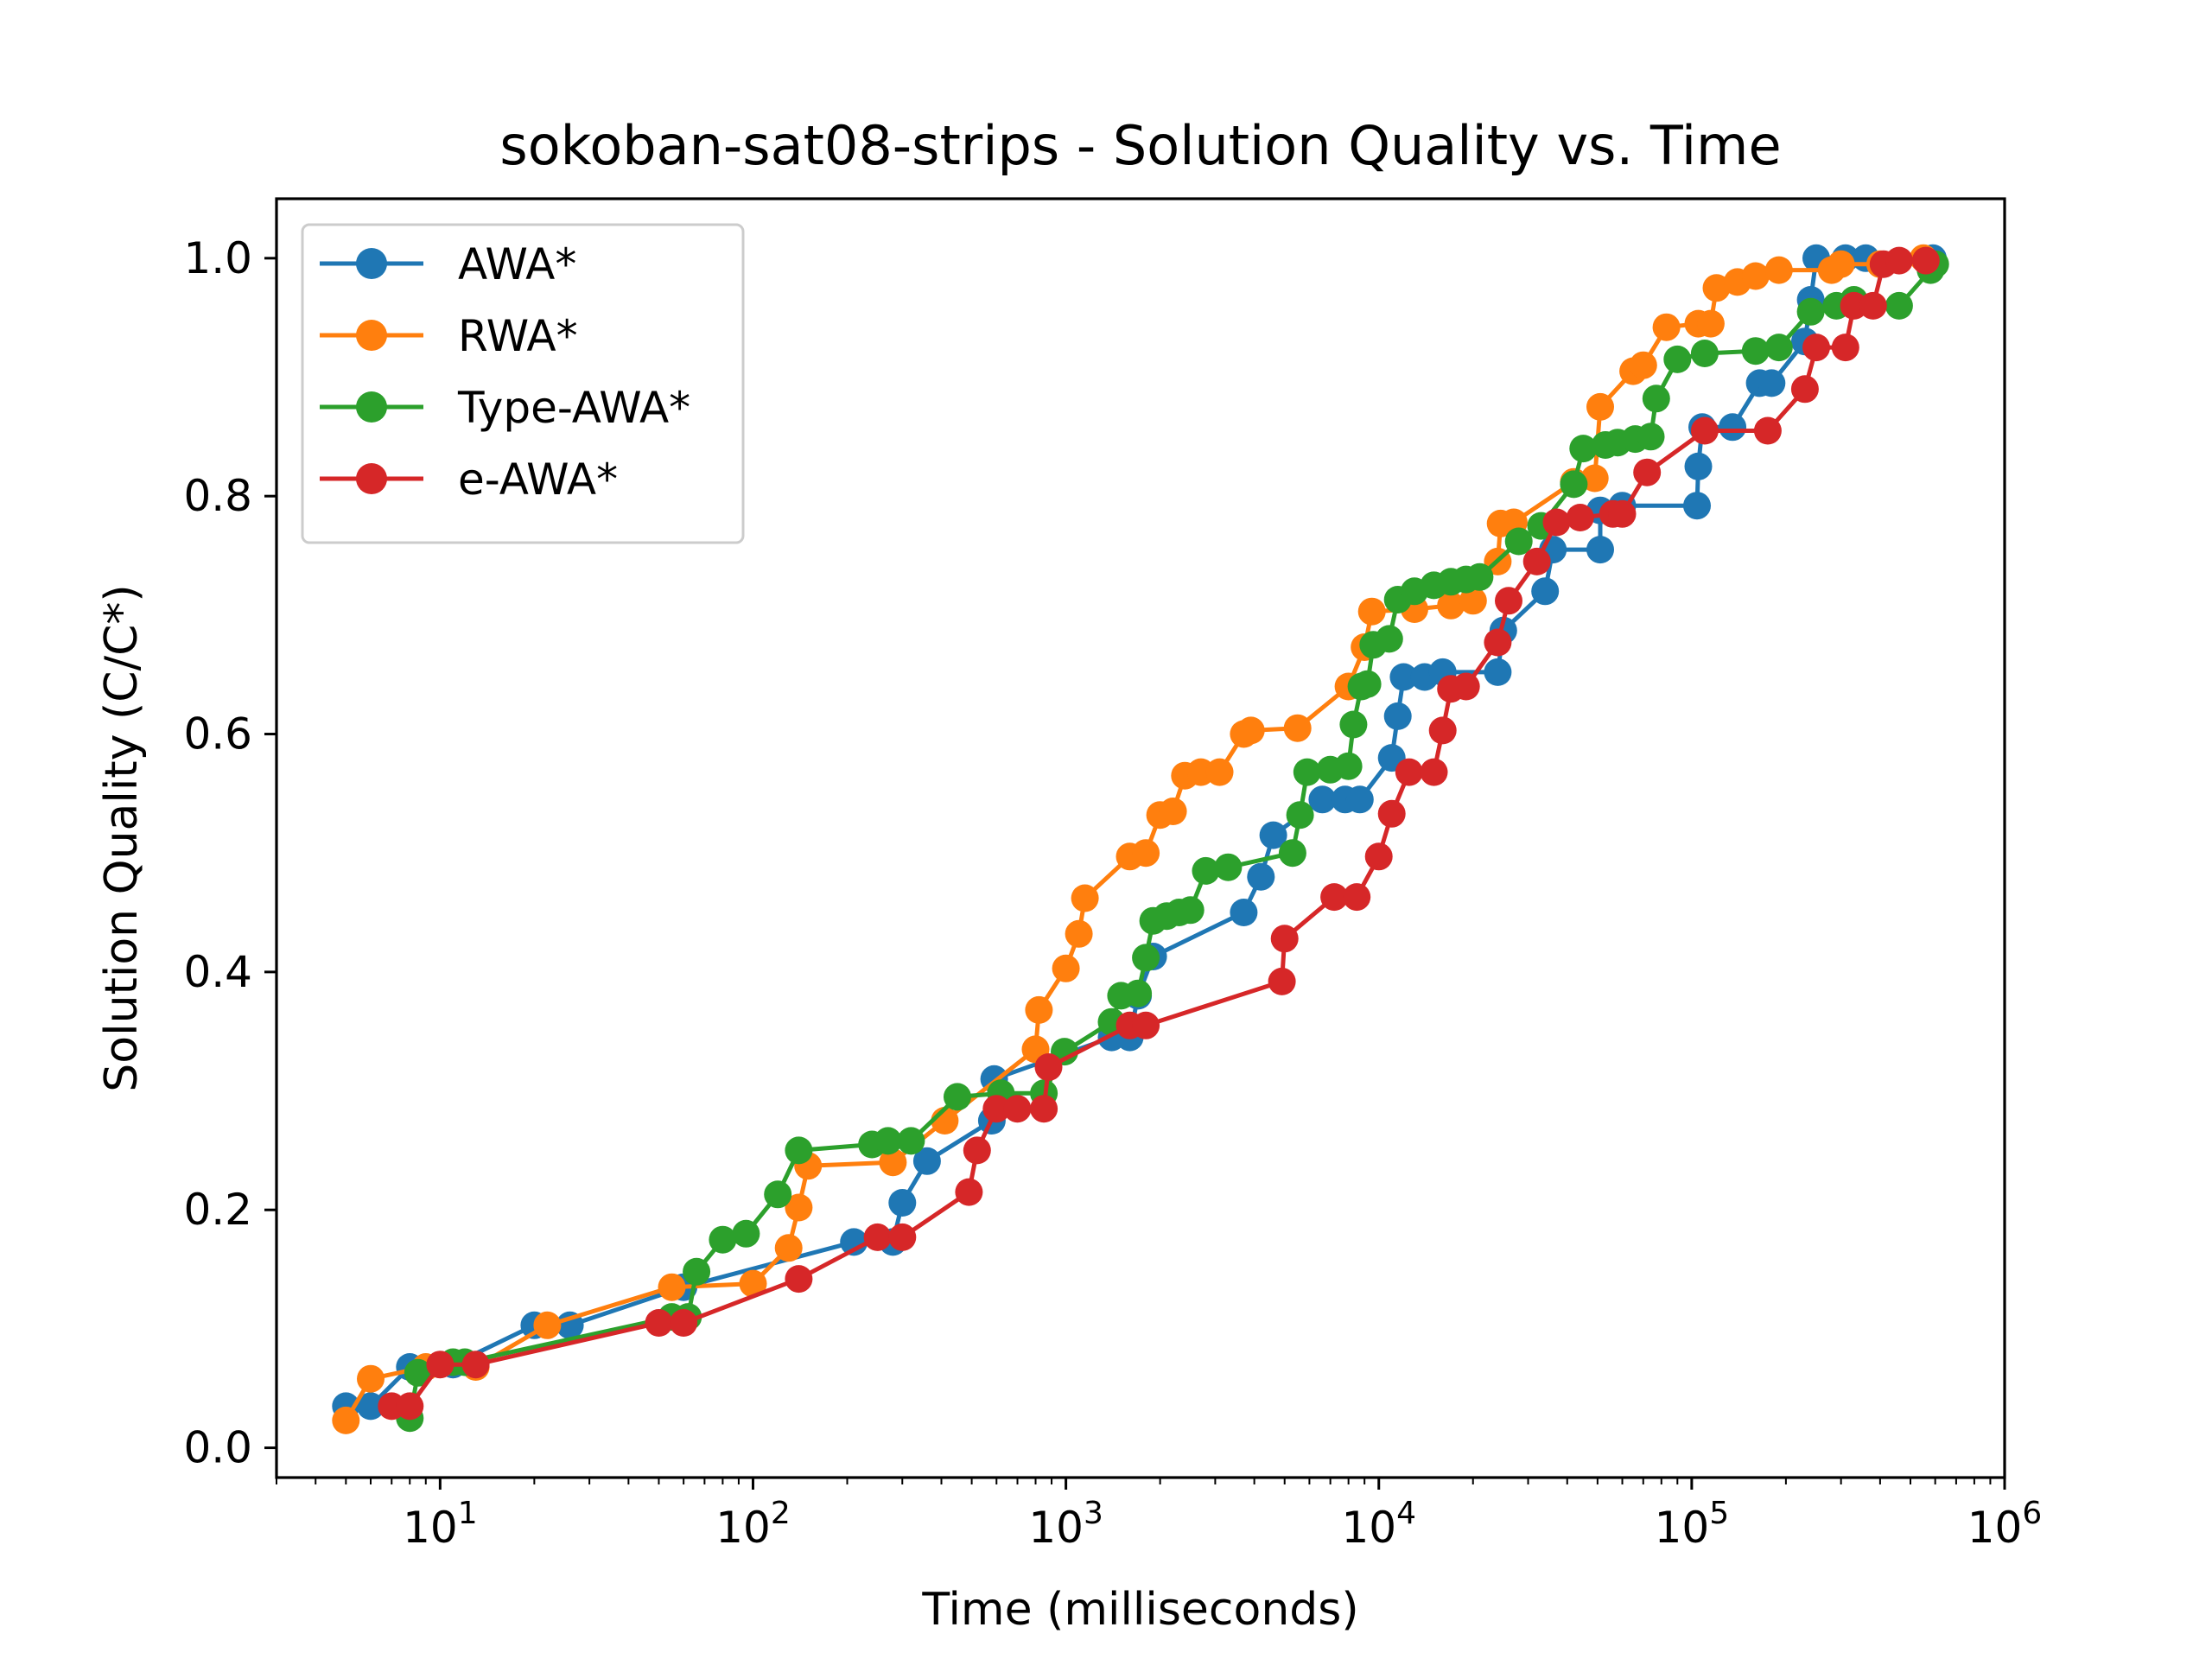 This screenshot has height=1659, width=2212. What do you see at coordinates (517, 264) in the screenshot?
I see `legend-label: AWA*` at bounding box center [517, 264].